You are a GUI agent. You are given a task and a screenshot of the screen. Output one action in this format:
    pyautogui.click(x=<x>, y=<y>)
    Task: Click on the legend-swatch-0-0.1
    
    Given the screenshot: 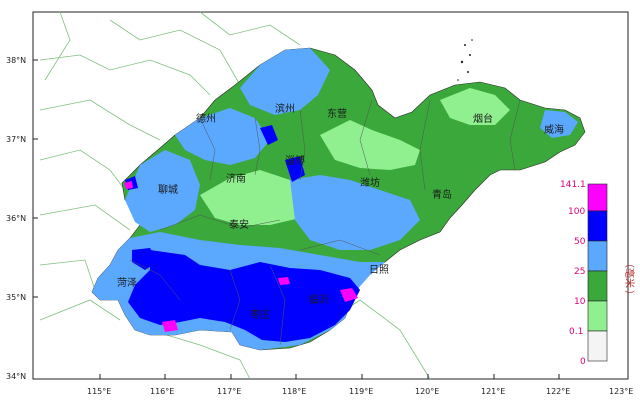 What is the action you would take?
    pyautogui.click(x=597, y=346)
    